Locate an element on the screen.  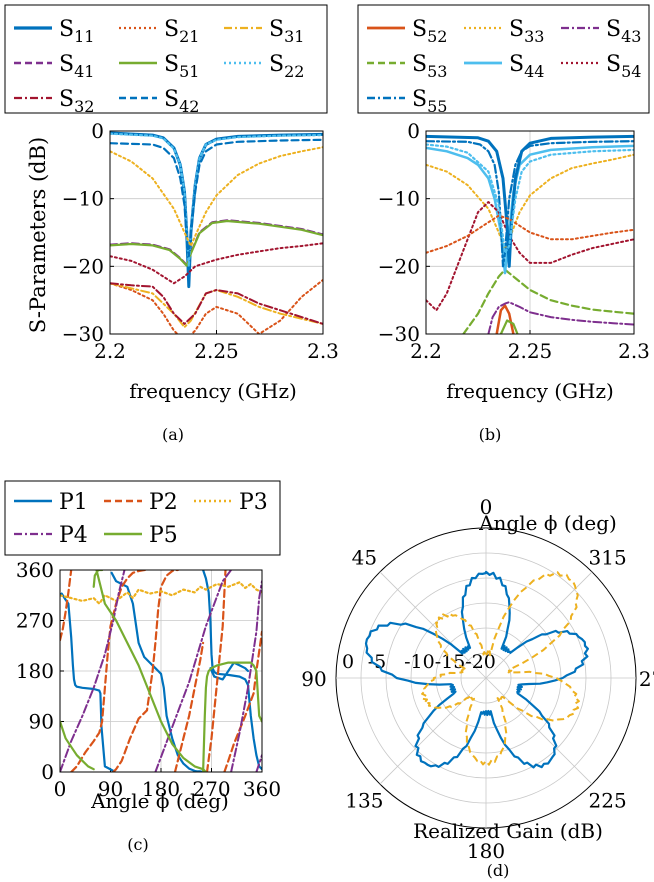
series-line-s21 is located at coordinates (216, 306).